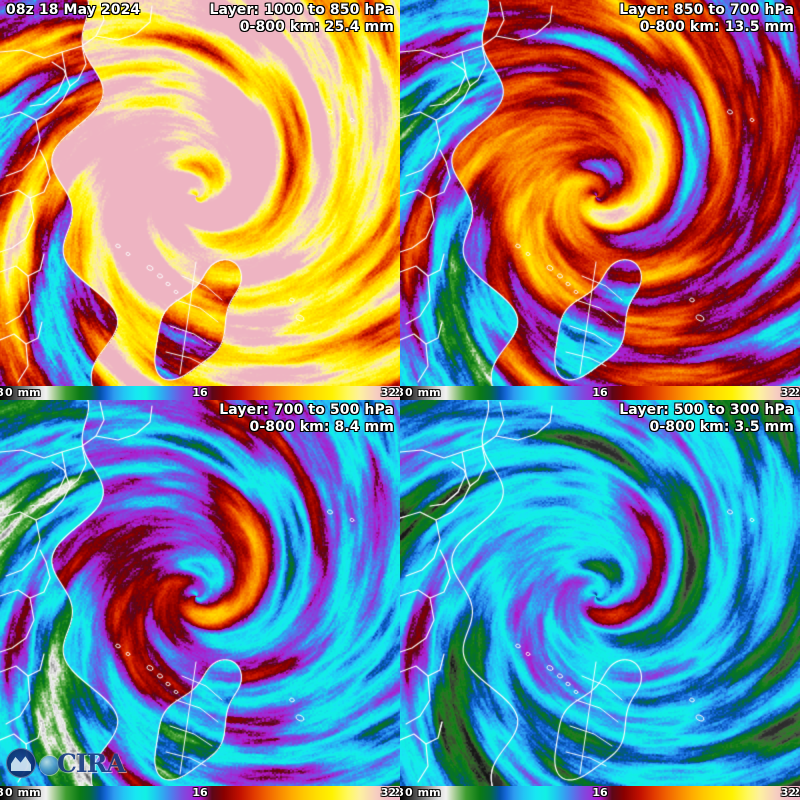 This screenshot has width=800, height=800. I want to click on watermark: CIRA, so click(71, 763).